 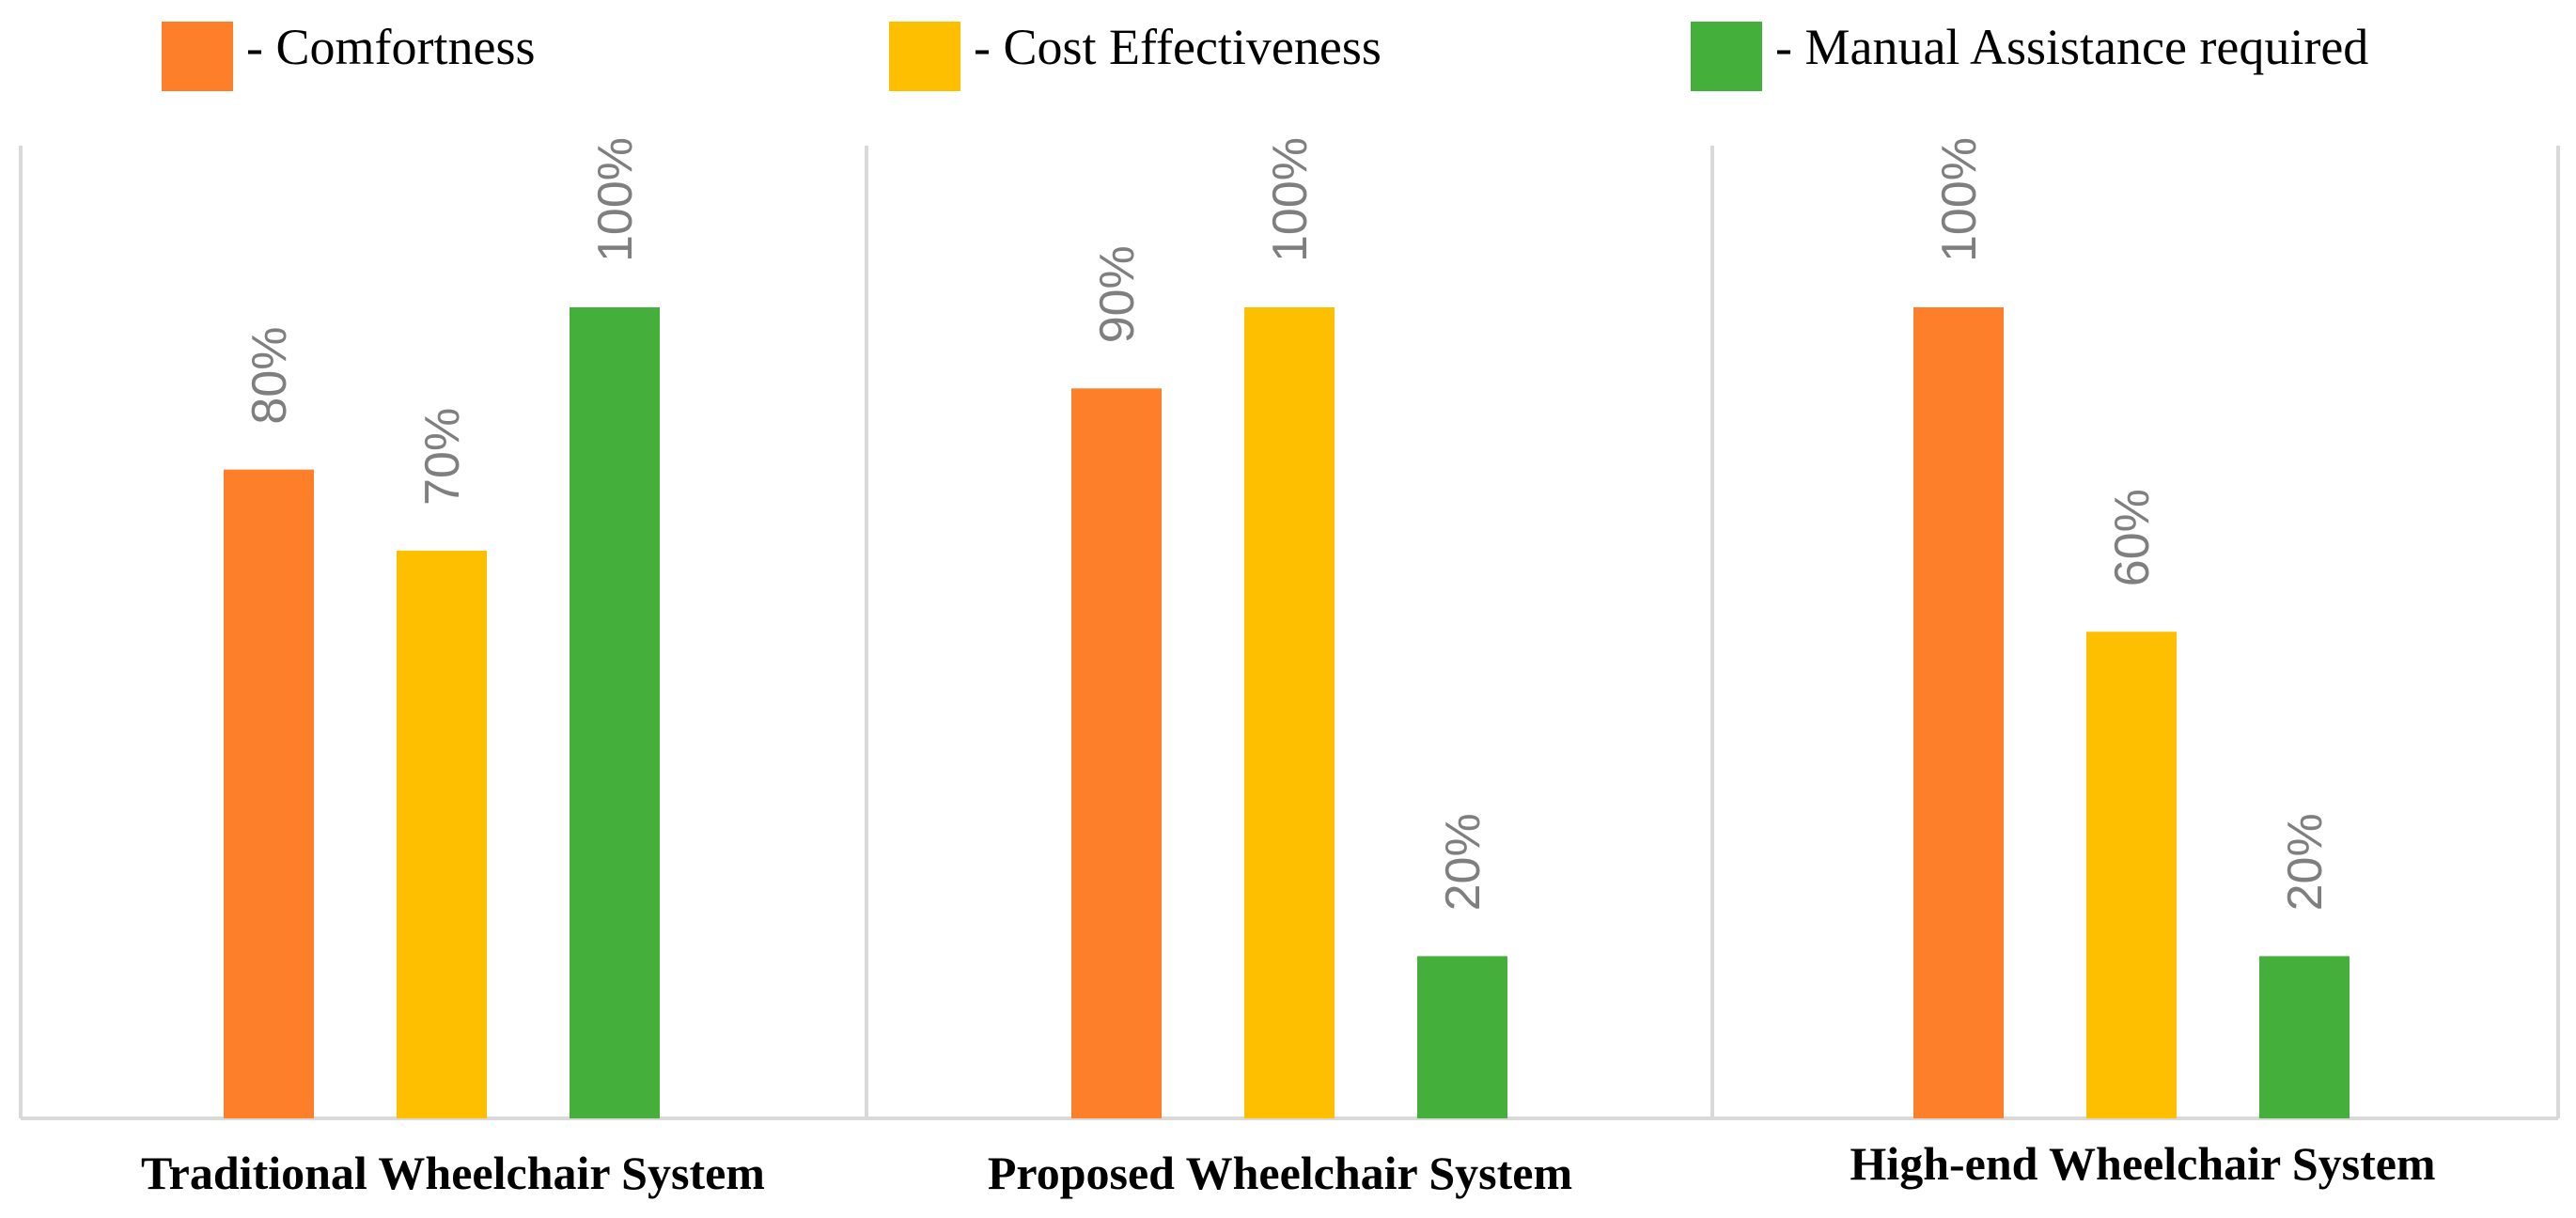 I want to click on bar-proposed-wheelchair-system-comfortness, so click(x=1117, y=753).